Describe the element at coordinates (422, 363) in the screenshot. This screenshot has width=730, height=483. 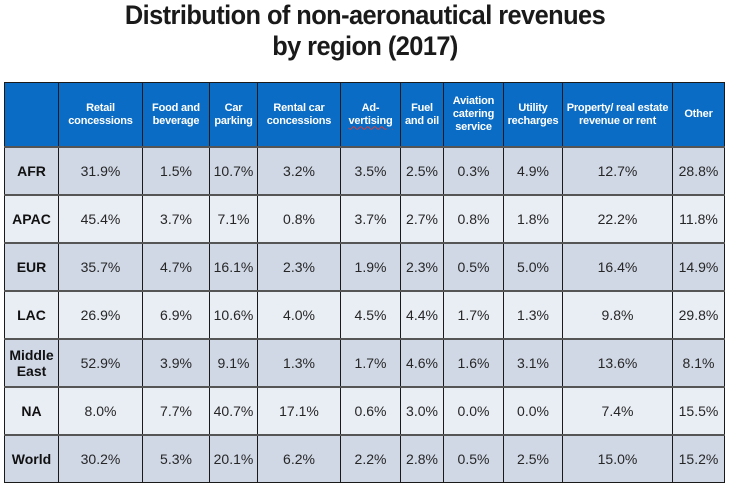
I see `value-cell: 4.6%` at that location.